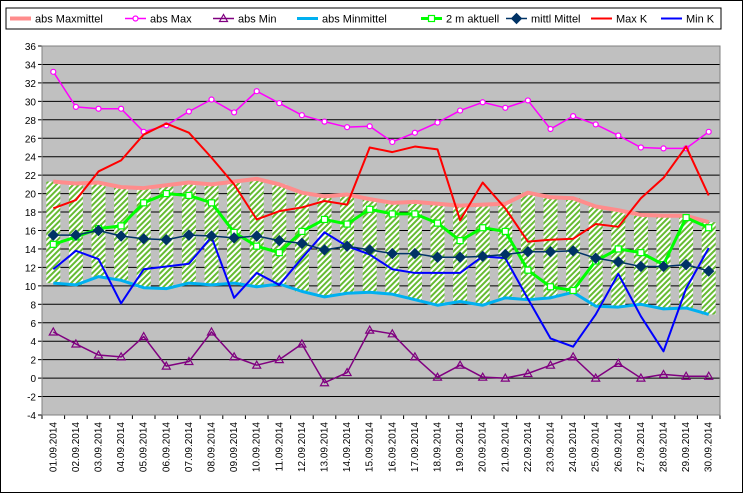 Image resolution: width=743 pixels, height=497 pixels. Describe the element at coordinates (31, 232) in the screenshot. I see `y-tick-label: 16` at that location.